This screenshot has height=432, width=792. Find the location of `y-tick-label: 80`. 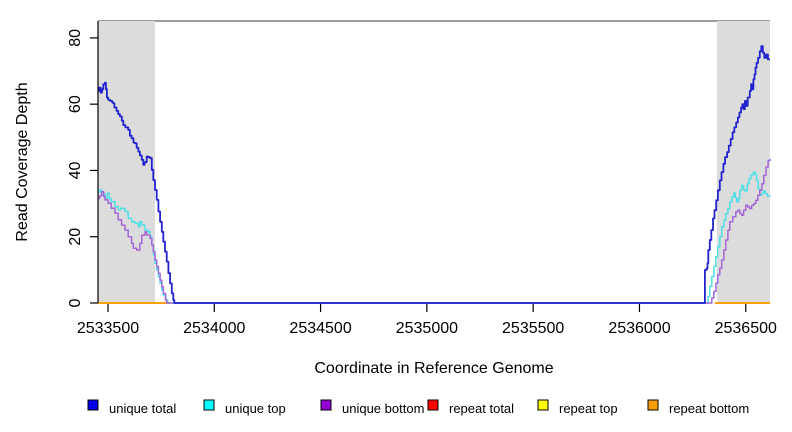

y-tick-label: 80 is located at coordinates (75, 38).